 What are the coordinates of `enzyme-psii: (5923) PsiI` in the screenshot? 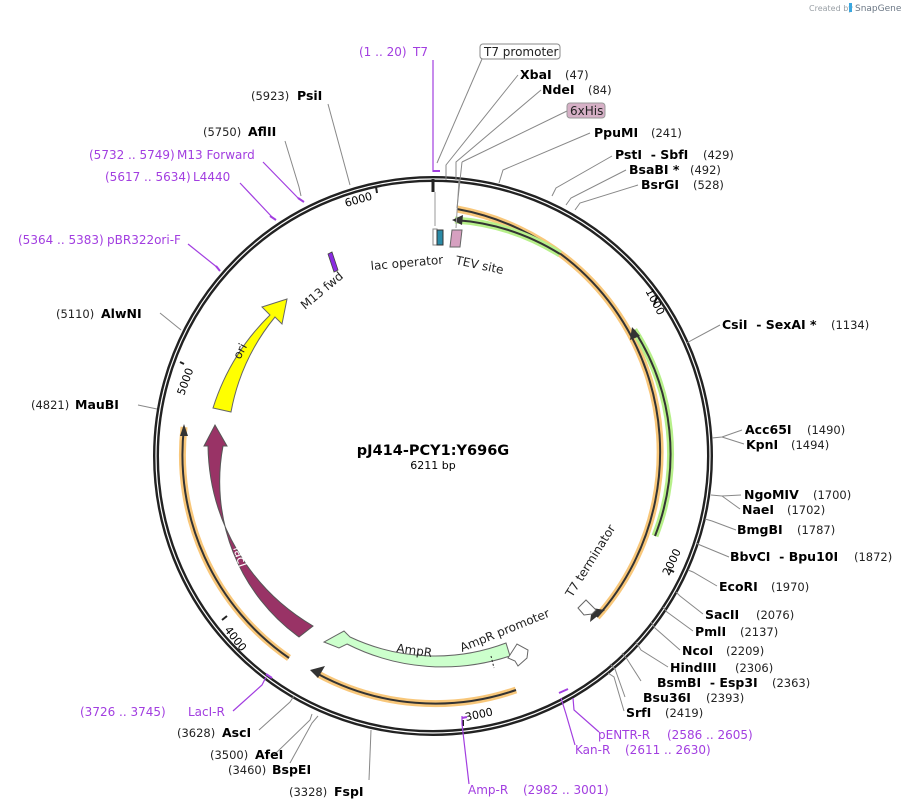 It's located at (286, 95).